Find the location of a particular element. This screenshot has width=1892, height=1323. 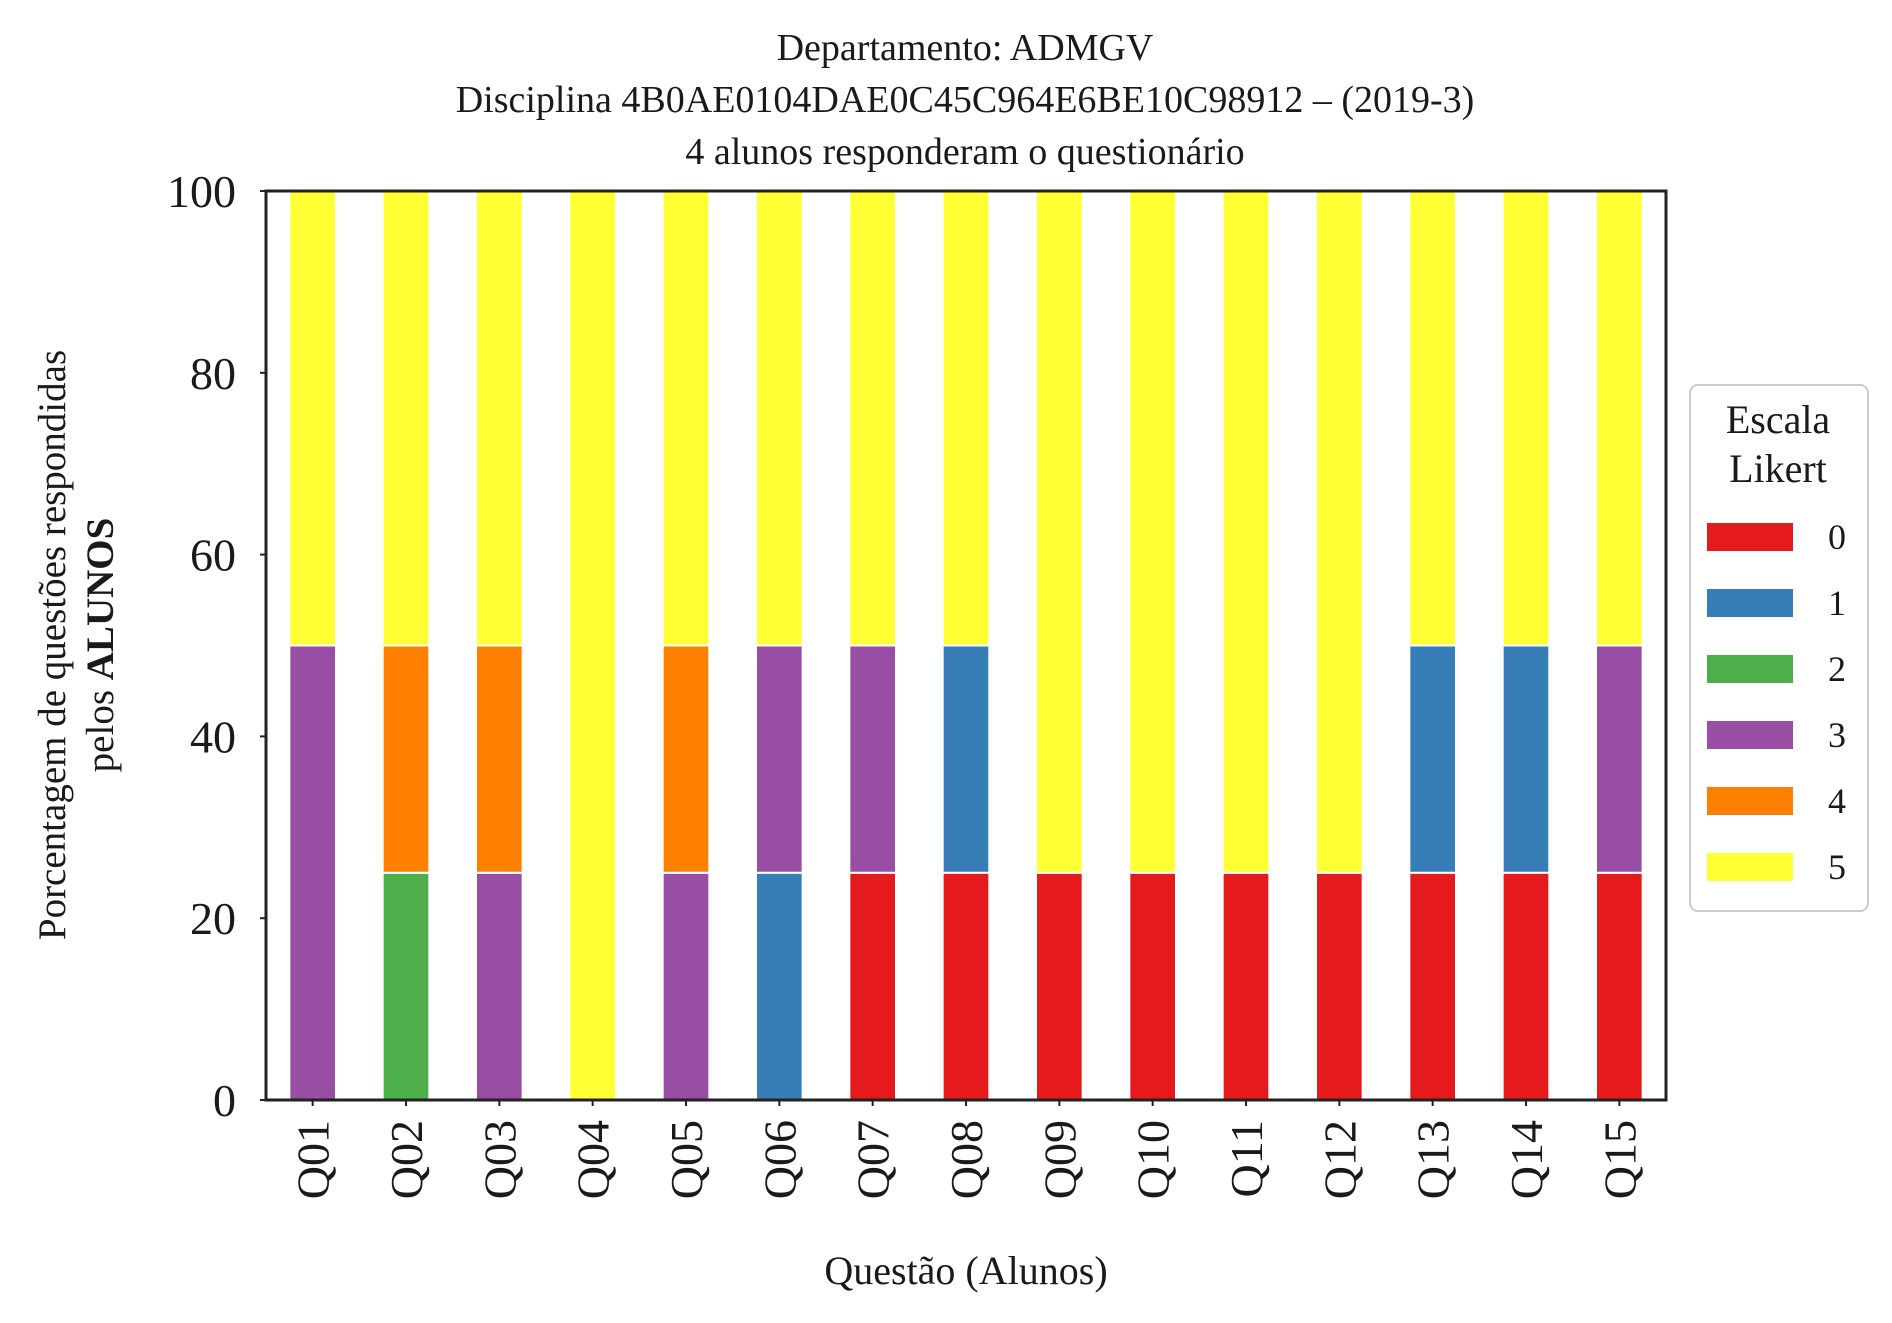

legend-label-3: 3 is located at coordinates (1837, 735).